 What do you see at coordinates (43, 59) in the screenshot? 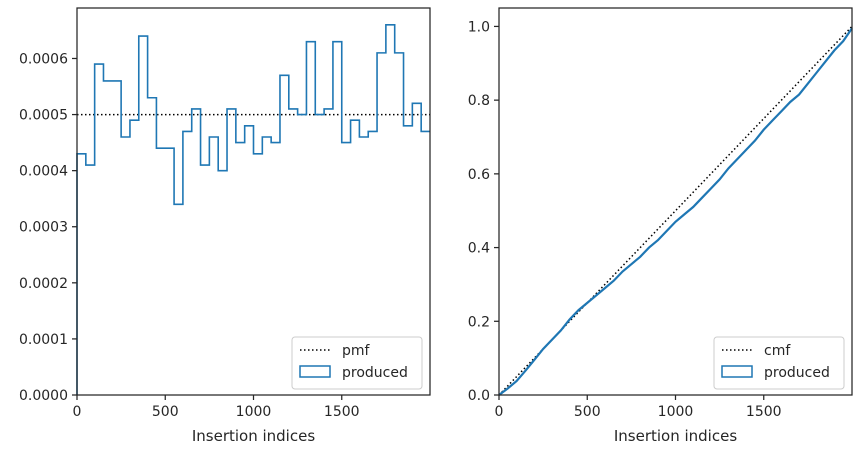
I see `y-tick-label: 0.0006` at bounding box center [43, 59].